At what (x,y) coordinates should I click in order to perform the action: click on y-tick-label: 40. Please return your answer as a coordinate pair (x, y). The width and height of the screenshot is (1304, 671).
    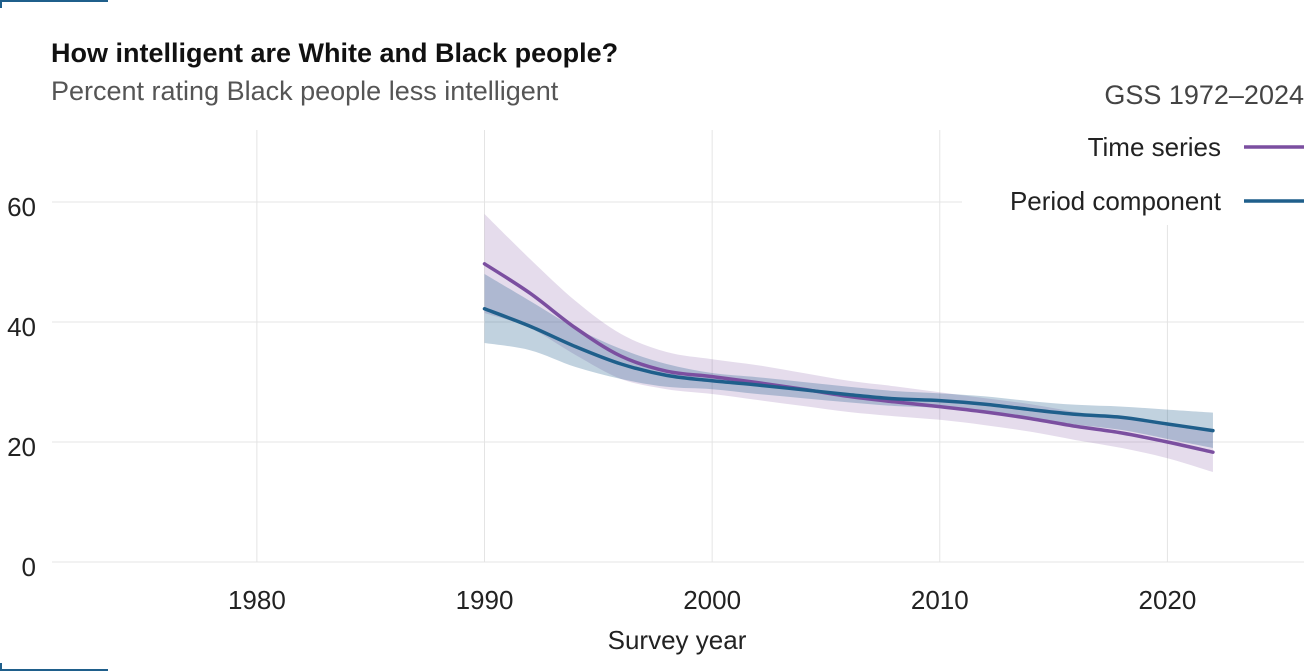
    Looking at the image, I should click on (21, 327).